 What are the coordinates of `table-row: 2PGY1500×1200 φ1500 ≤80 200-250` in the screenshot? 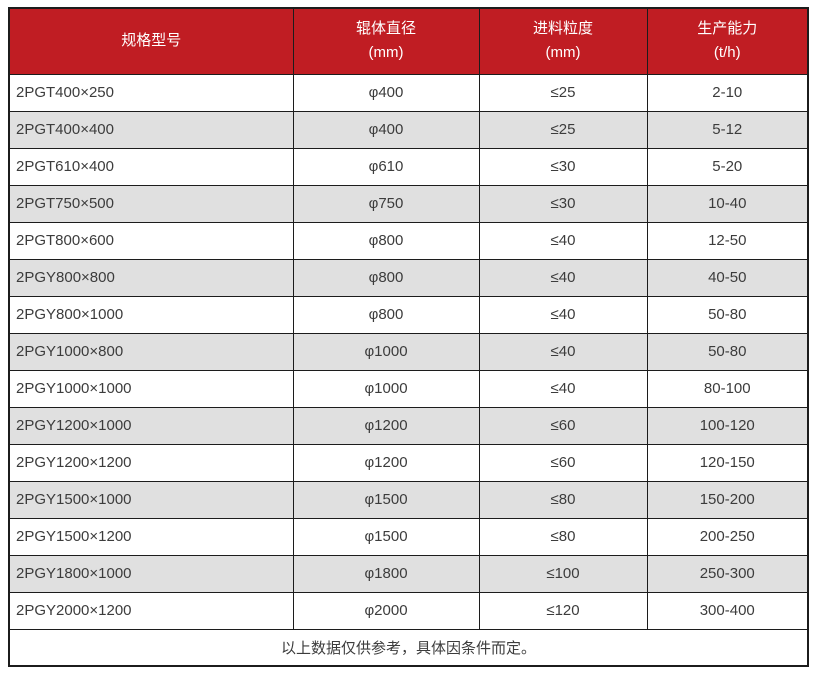 It's located at (408, 536).